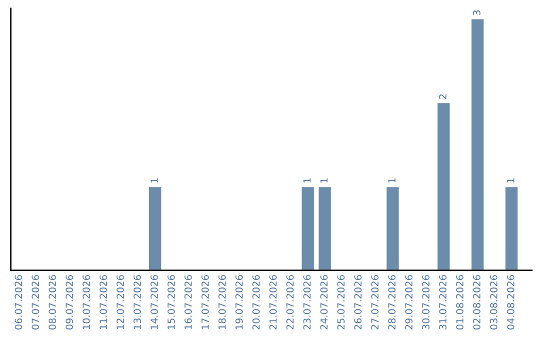 This screenshot has height=340, width=540. I want to click on x-tick-label: 10.07.2026, so click(86, 302).